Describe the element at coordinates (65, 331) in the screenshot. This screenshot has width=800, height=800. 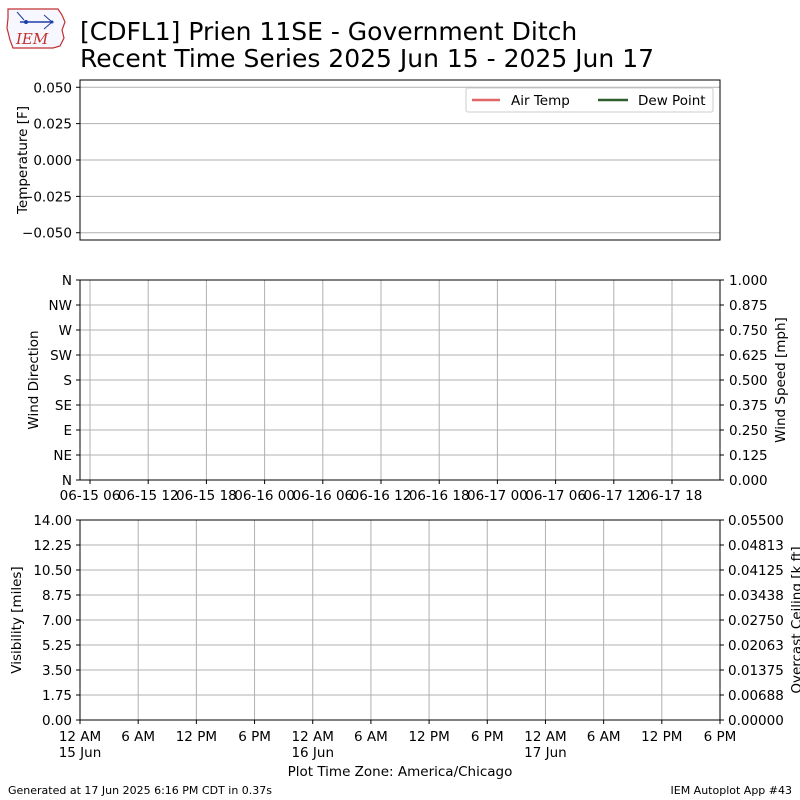
I see `wind-direction-tick-label: W` at that location.